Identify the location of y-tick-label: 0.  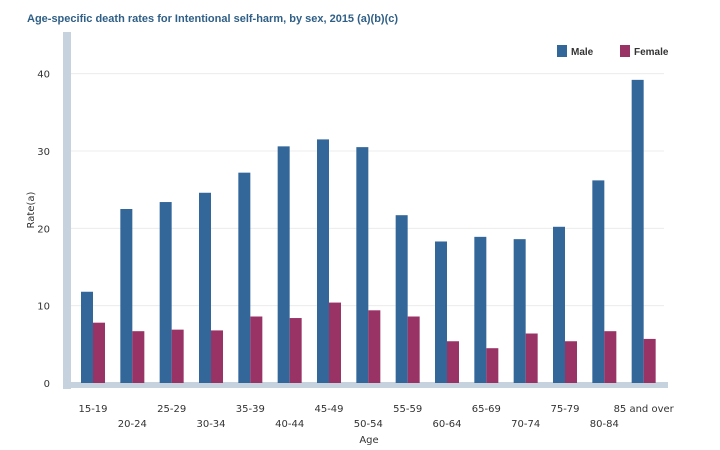
(47, 384).